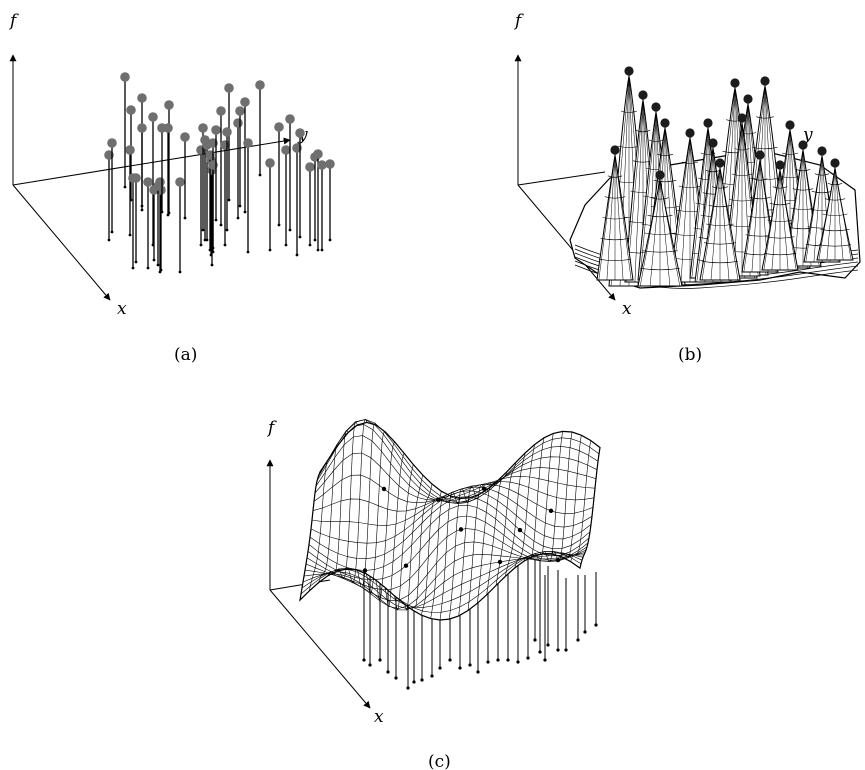 This screenshot has height=770, width=865. I want to click on panel-b-x-label: x, so click(627, 309).